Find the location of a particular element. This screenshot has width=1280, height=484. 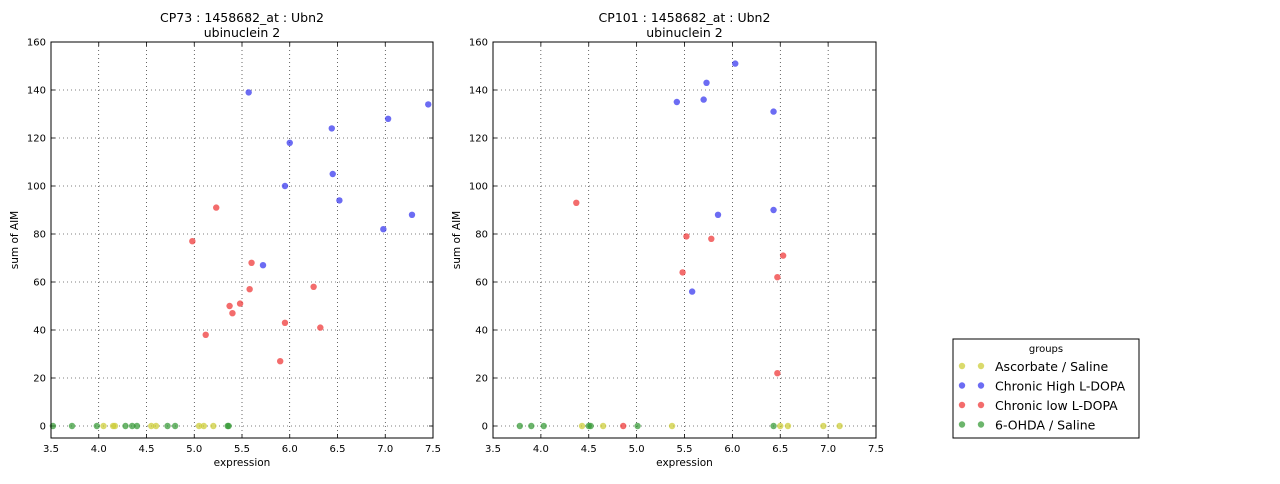

legend-box is located at coordinates (1046, 388).